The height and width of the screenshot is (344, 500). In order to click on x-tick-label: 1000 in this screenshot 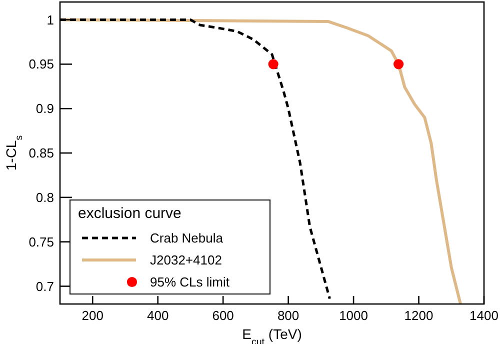, I will do `click(353, 315)`.